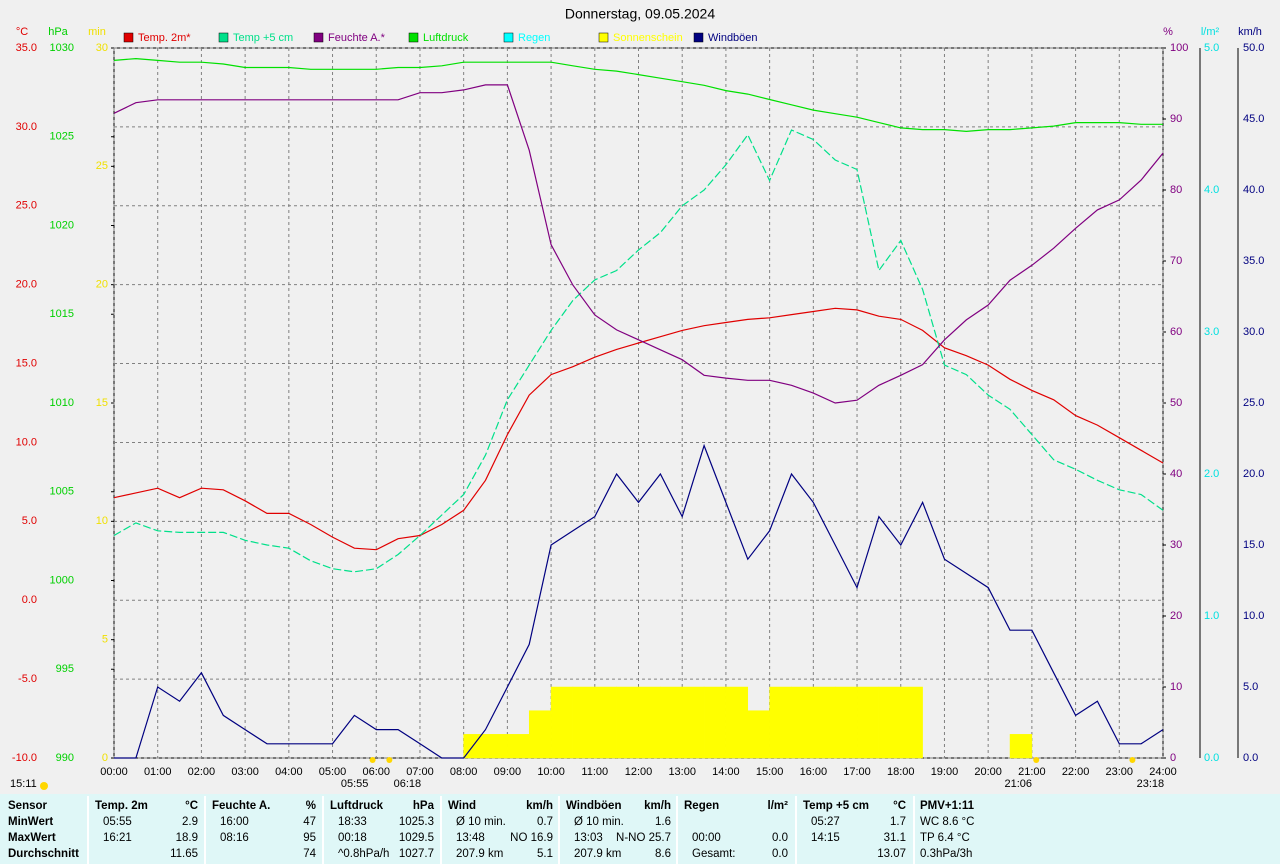  I want to click on axis-unit: hPa, so click(58, 32).